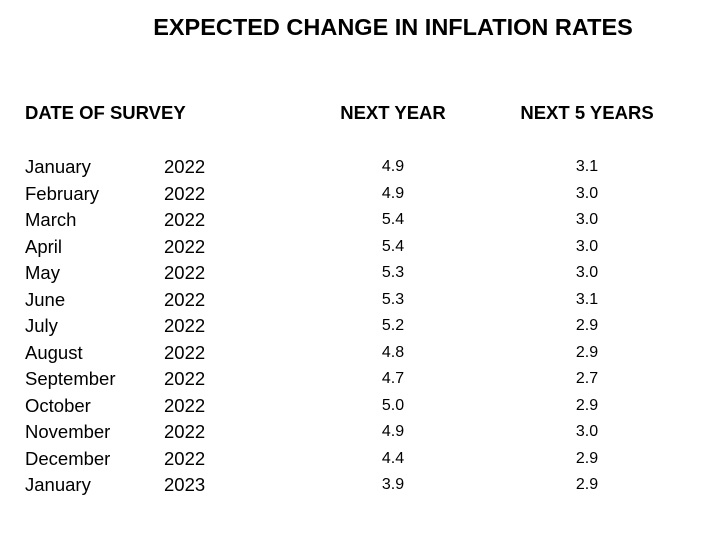  I want to click on month-cell: June, so click(45, 299).